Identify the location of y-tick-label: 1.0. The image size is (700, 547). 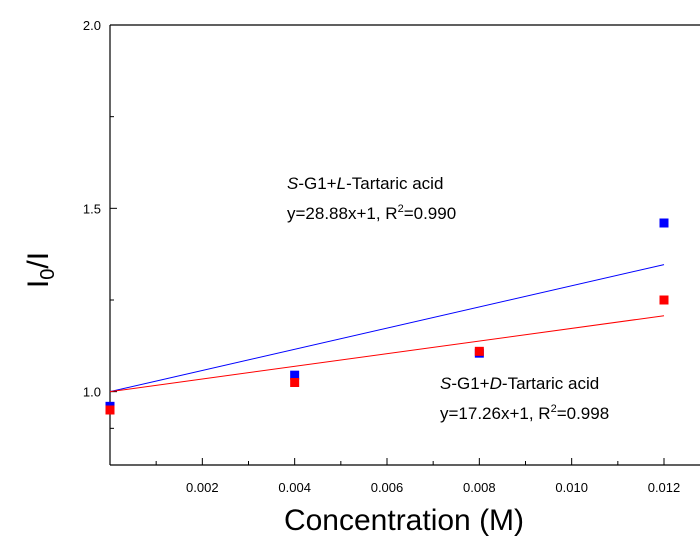
(92, 392).